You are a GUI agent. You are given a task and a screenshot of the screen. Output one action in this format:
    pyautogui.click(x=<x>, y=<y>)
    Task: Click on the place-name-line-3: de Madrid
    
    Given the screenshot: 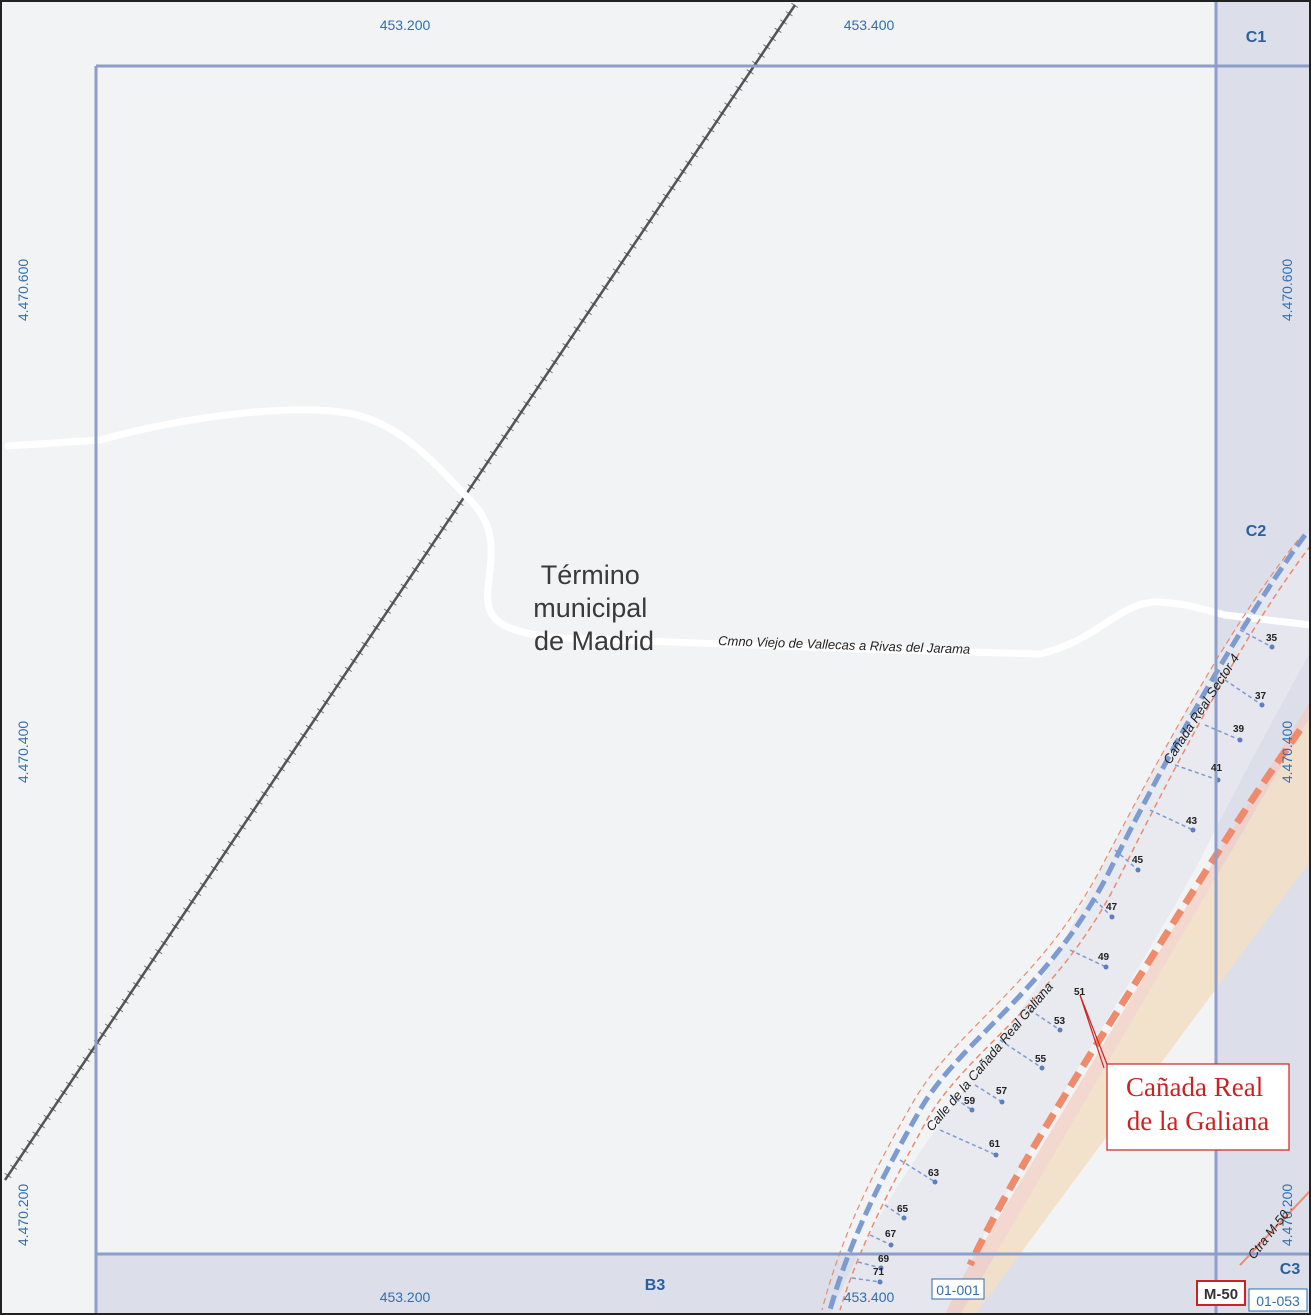 What is the action you would take?
    pyautogui.click(x=594, y=641)
    